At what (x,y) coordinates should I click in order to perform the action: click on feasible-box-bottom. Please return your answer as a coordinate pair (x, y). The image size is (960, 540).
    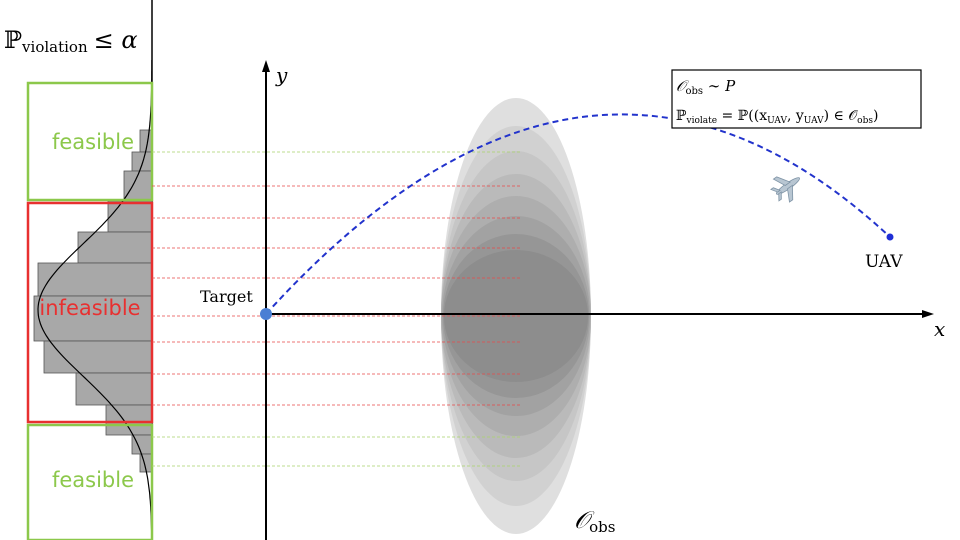
    Looking at the image, I should click on (90, 481).